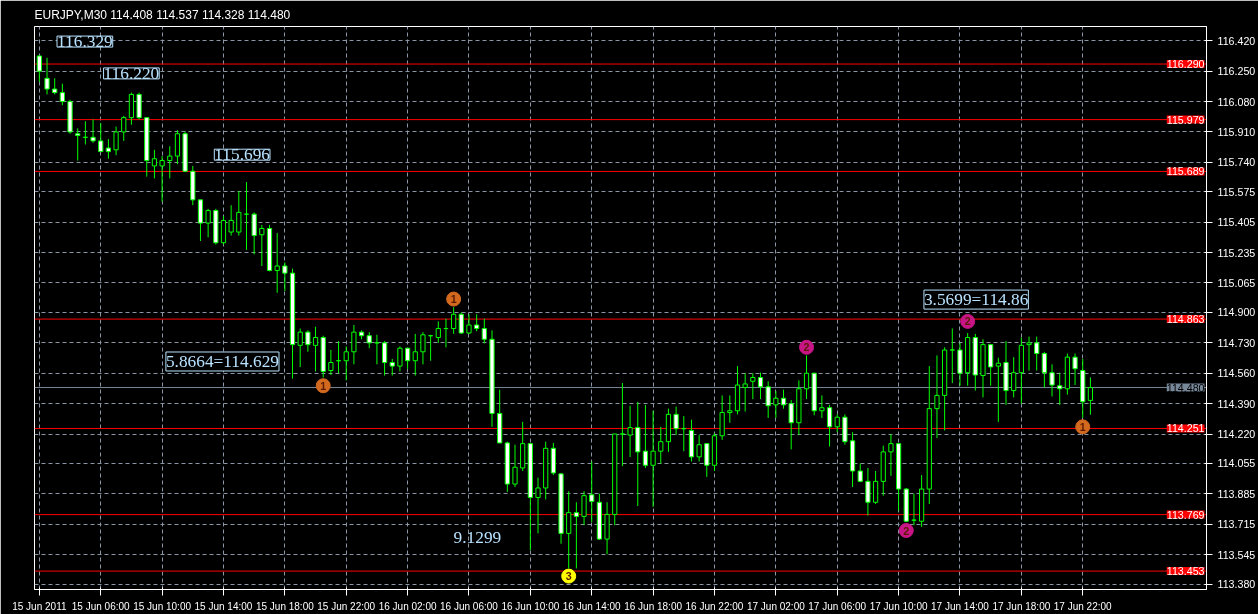  I want to click on y-tick-label: 113.545, so click(1236, 554).